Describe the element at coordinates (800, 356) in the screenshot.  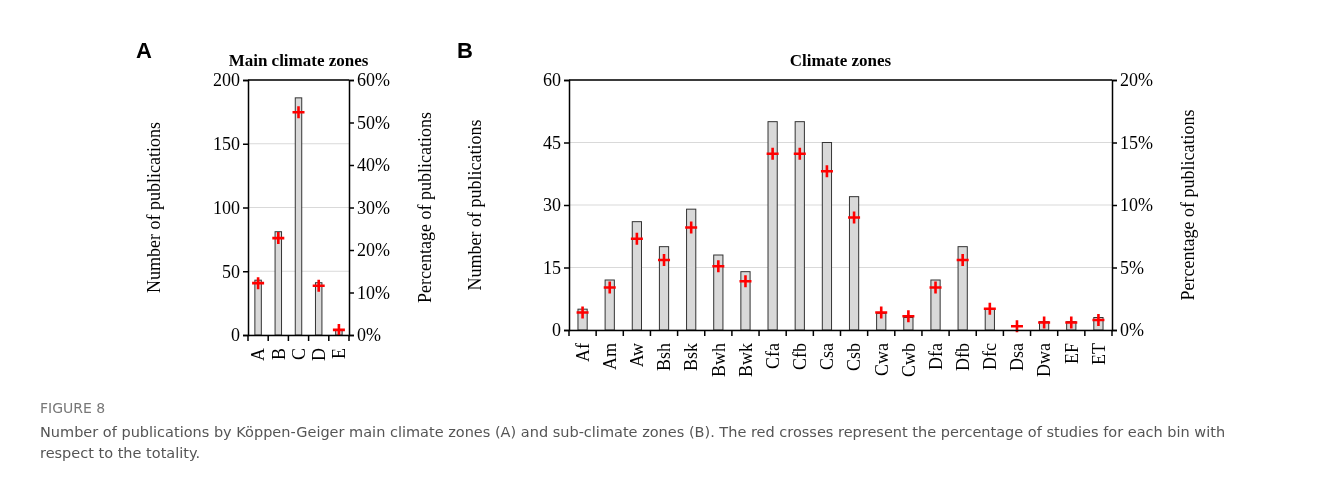
I see `x-tick-label: Cfb` at that location.